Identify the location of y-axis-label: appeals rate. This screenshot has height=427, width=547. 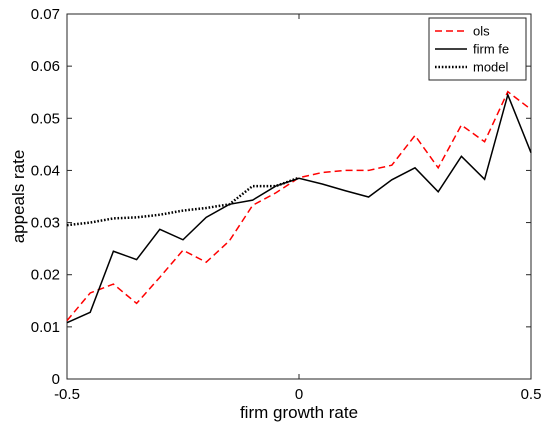
(18, 197).